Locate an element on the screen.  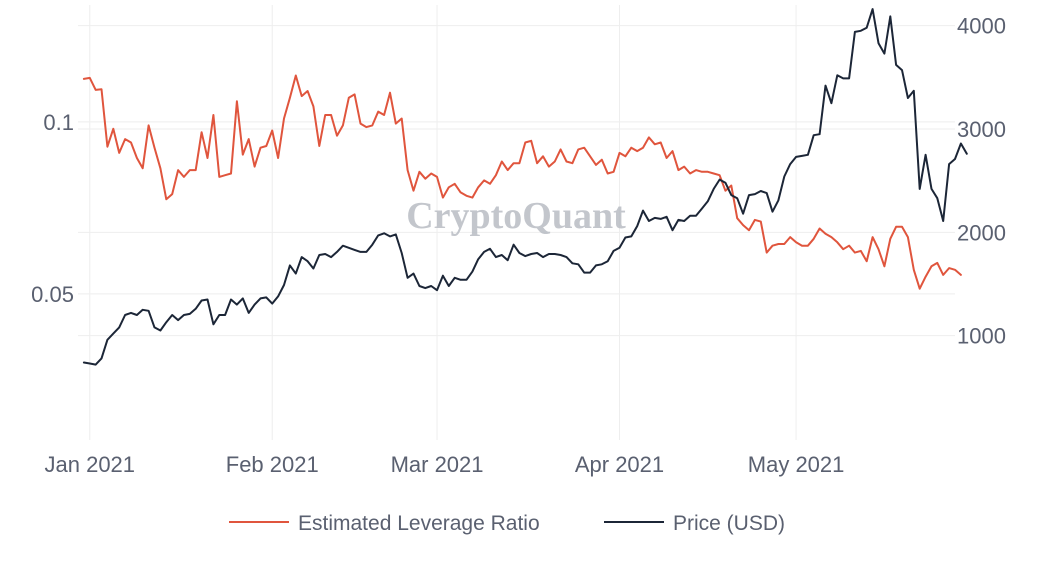
x-tick-label: Jan 2021 is located at coordinates (90, 464).